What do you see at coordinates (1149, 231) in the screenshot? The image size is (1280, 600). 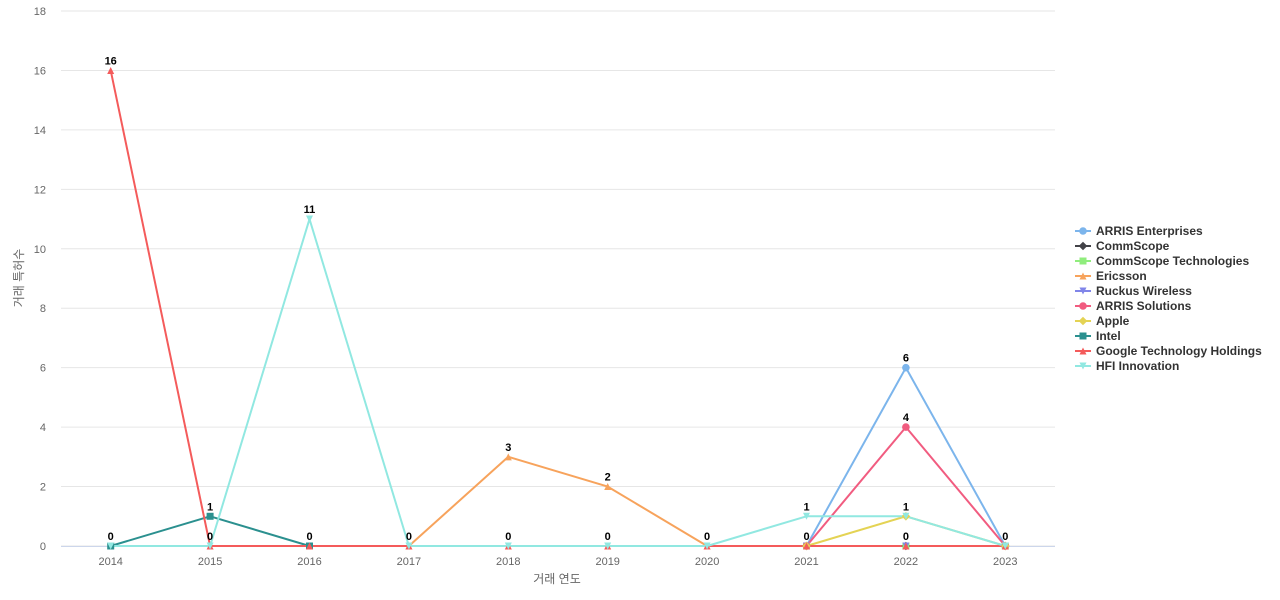 I see `legend-label: ARRIS Enterprises` at bounding box center [1149, 231].